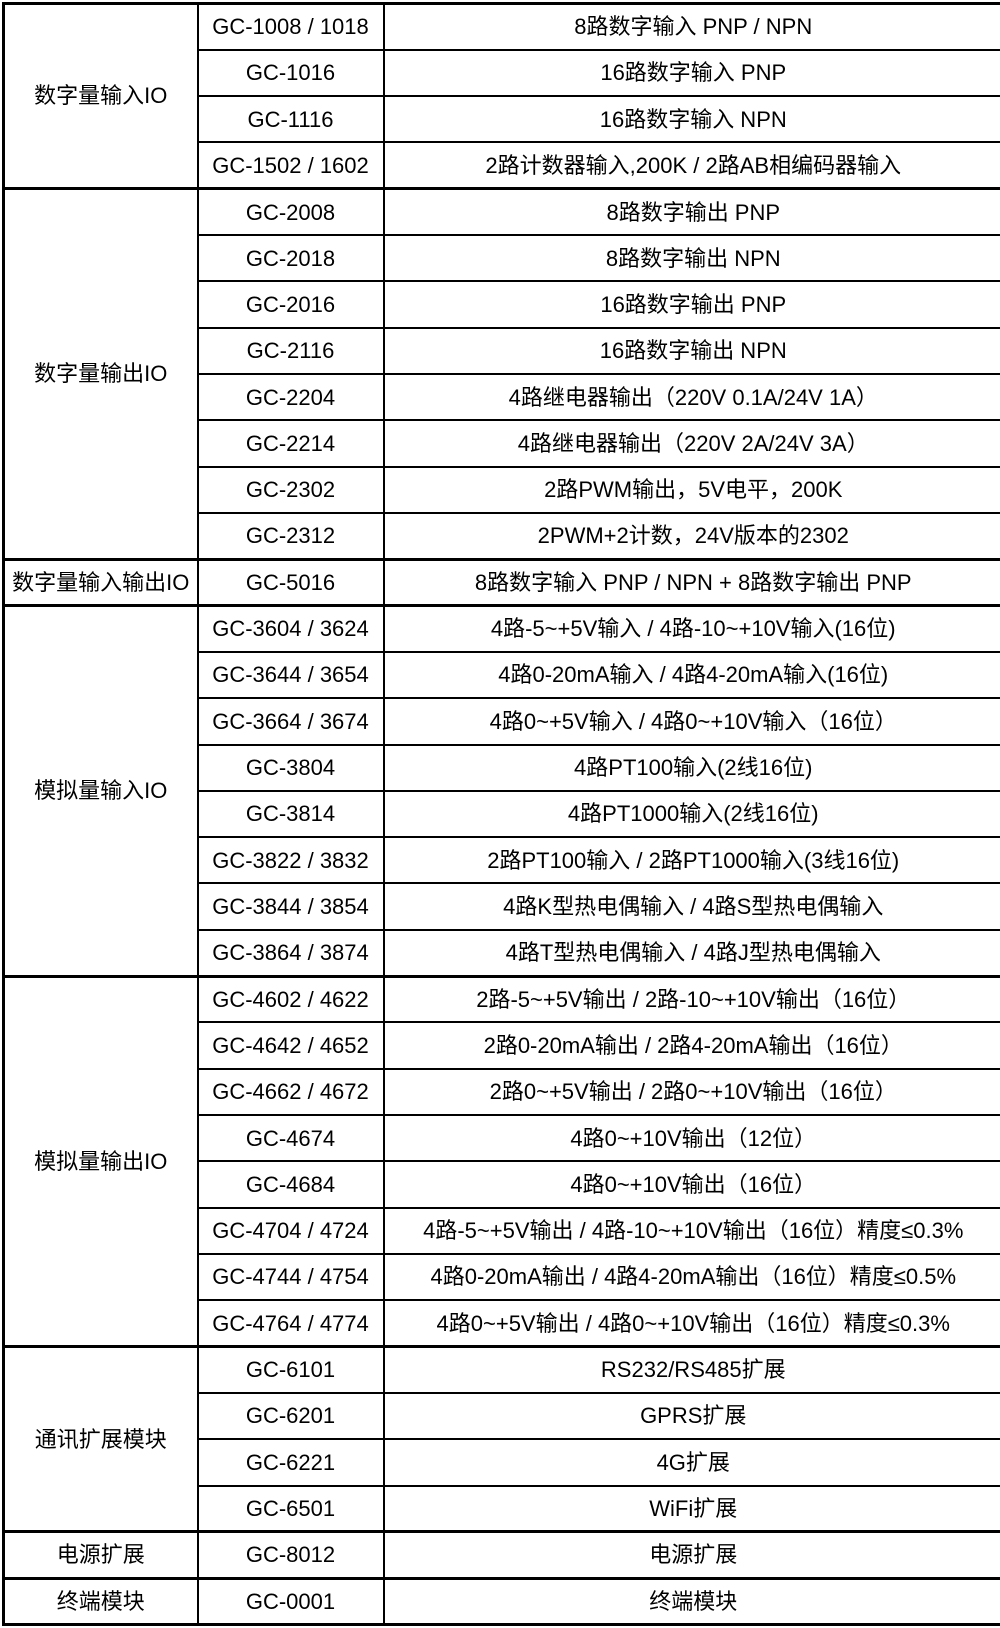  What do you see at coordinates (691, 1508) in the screenshot?
I see `description-cell: WiFi扩展` at bounding box center [691, 1508].